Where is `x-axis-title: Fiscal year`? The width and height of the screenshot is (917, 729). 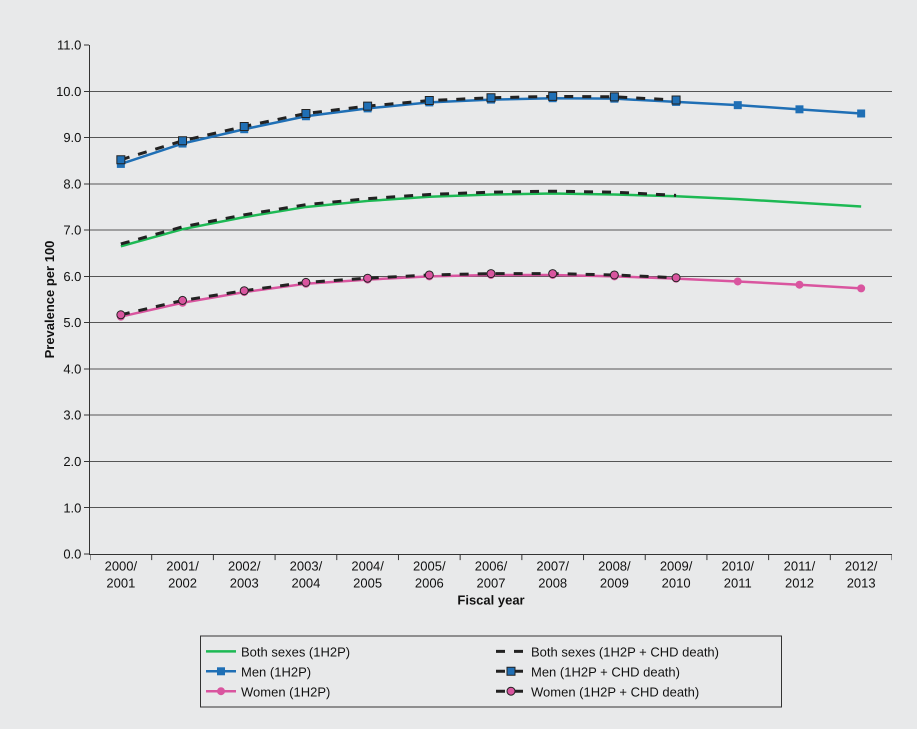 x-axis-title: Fiscal year is located at coordinates (491, 600).